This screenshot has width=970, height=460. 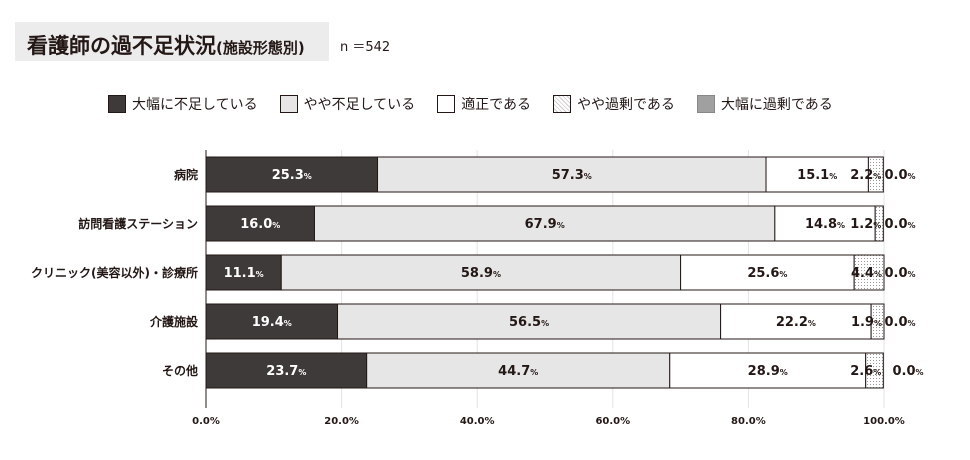 I want to click on x-tick-label: 80.0%, so click(x=748, y=421).